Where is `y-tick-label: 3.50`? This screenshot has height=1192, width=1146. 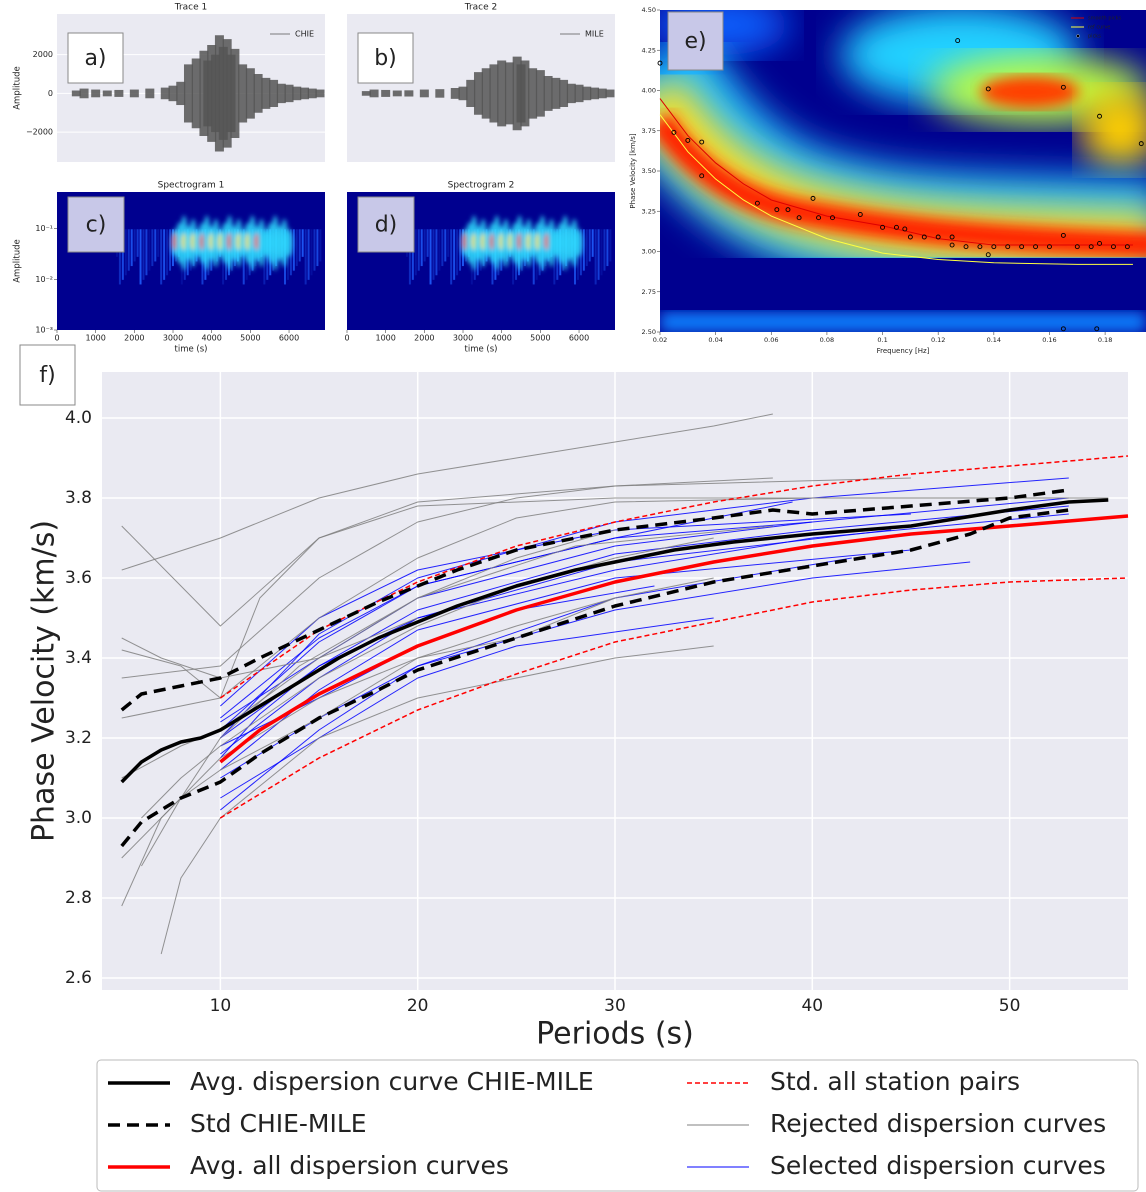
y-tick-label: 3.50 is located at coordinates (649, 171).